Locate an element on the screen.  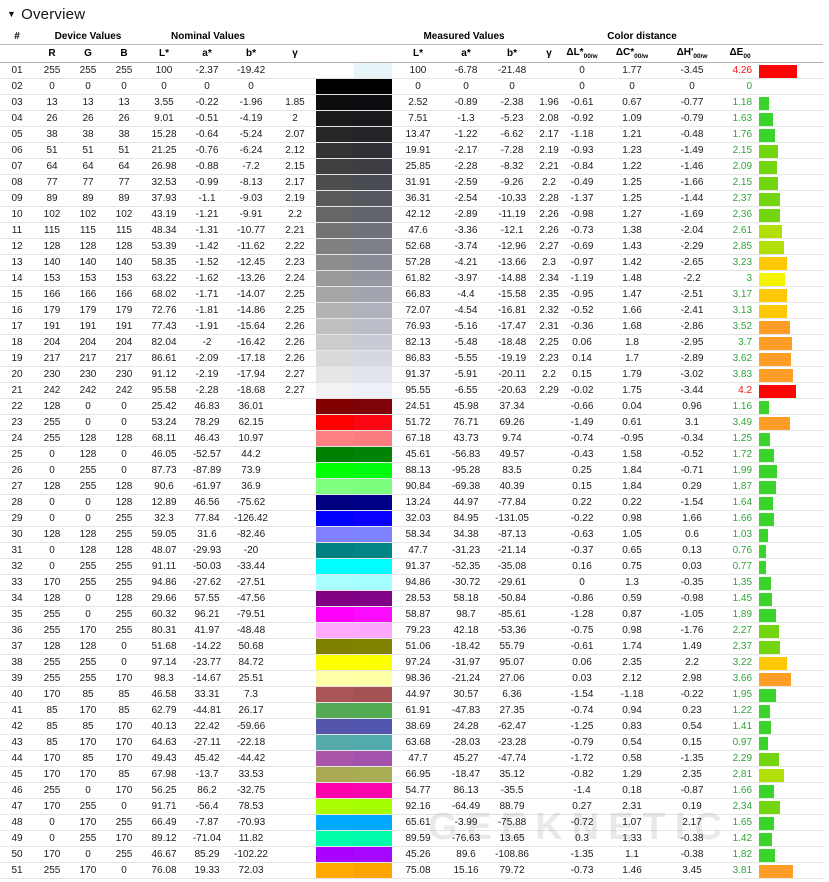
delta-e-value: 3.83 is located at coordinates (740, 374).